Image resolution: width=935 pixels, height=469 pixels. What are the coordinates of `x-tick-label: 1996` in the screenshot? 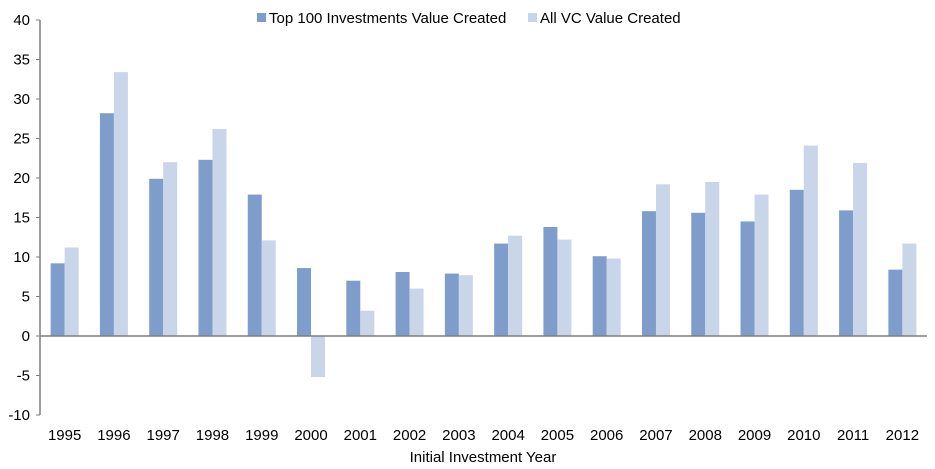 It's located at (113, 435).